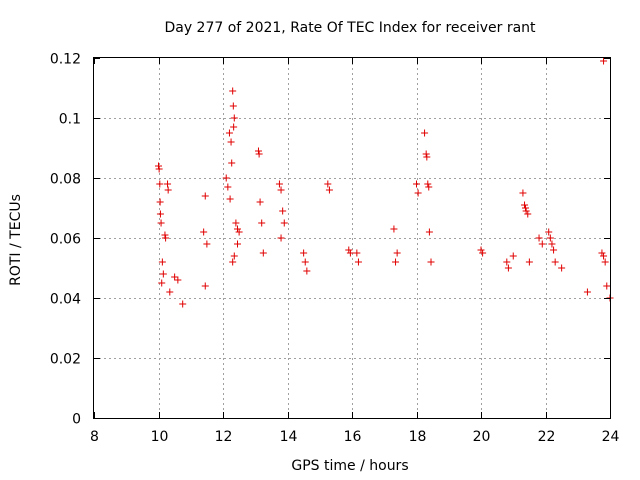  What do you see at coordinates (611, 437) in the screenshot?
I see `x-tick-label: 24` at bounding box center [611, 437].